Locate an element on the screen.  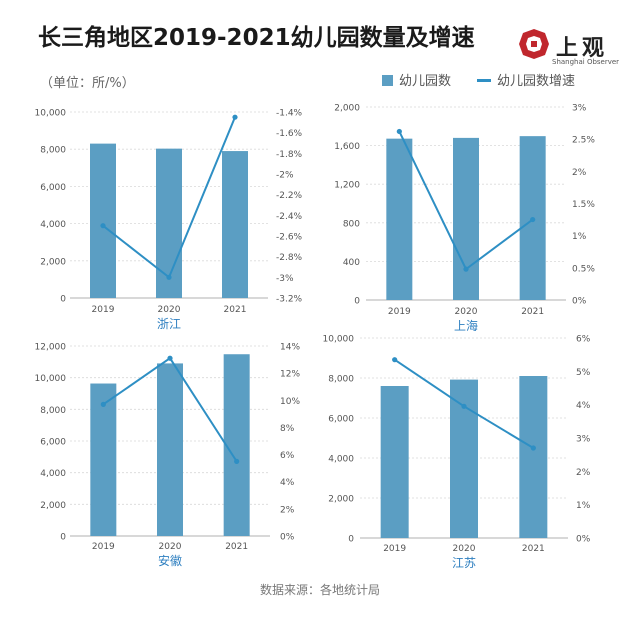
right-tick-label: -1.6% is located at coordinates (289, 134).